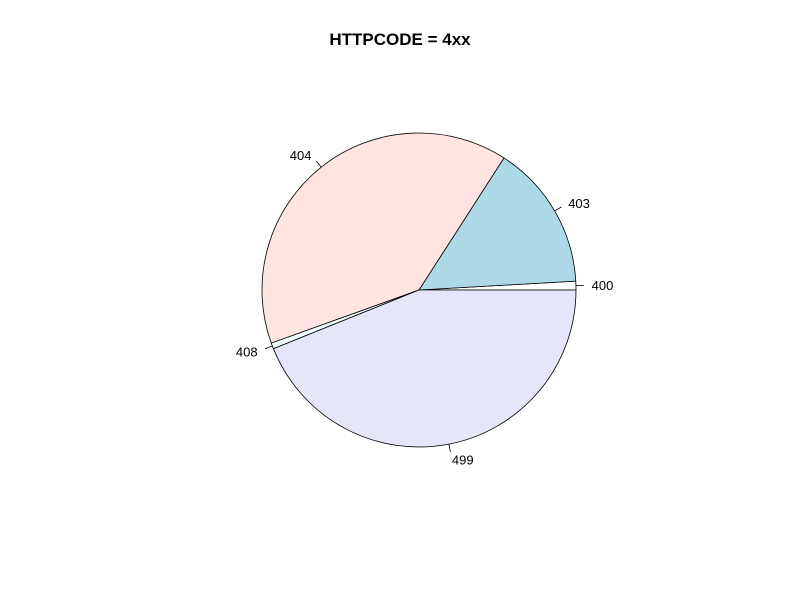  Describe the element at coordinates (400, 39) in the screenshot. I see `chart-title: HTTPCODE = 4xx` at that location.